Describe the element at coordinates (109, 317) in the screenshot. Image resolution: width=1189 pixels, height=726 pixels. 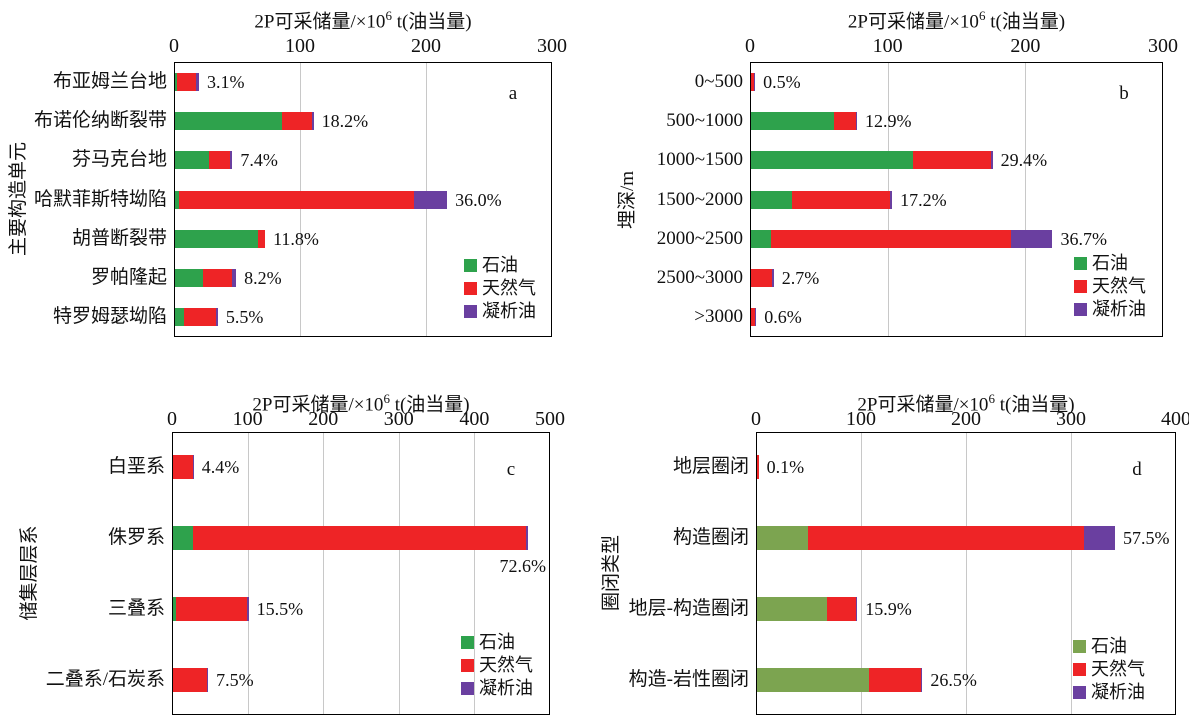
I see `category-label: 特罗姆瑟坳陷` at that location.